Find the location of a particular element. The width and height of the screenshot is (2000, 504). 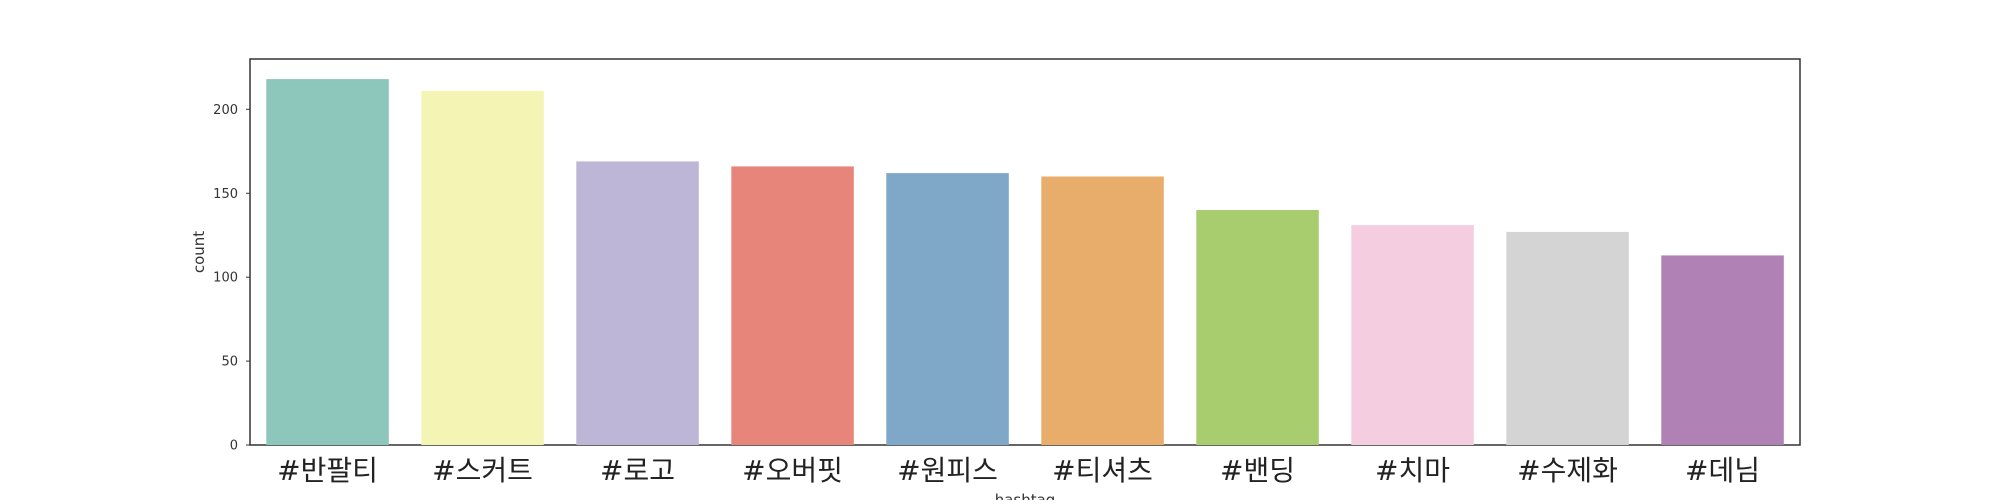

y-tick-label: 0 is located at coordinates (234, 446).